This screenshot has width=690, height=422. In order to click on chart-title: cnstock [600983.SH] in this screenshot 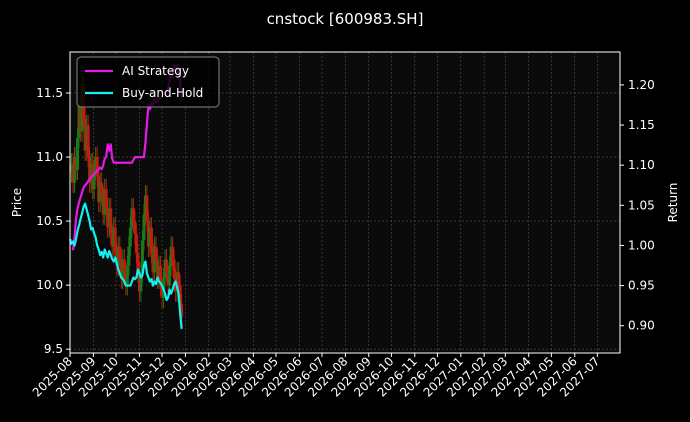, I will do `click(345, 19)`.